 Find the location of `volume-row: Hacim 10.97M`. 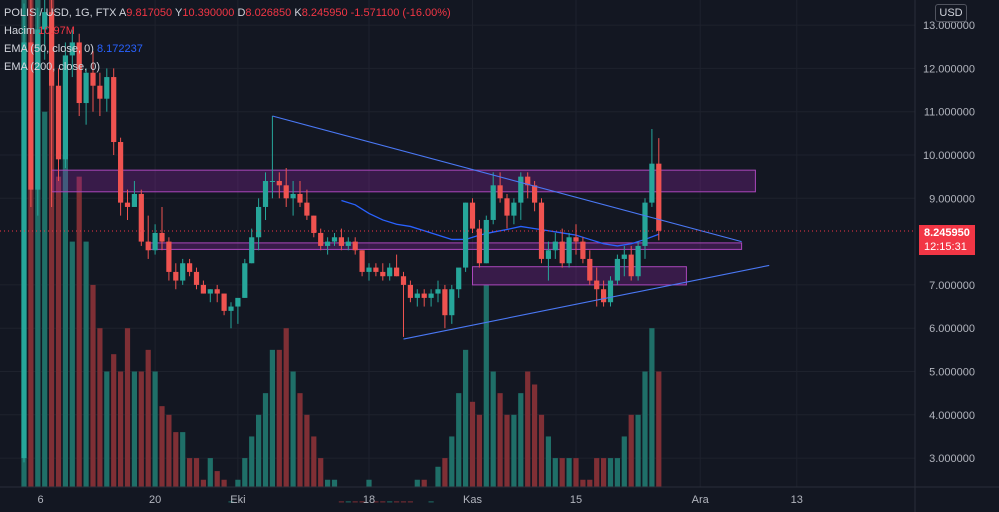

volume-row: Hacim 10.97M is located at coordinates (227, 31).